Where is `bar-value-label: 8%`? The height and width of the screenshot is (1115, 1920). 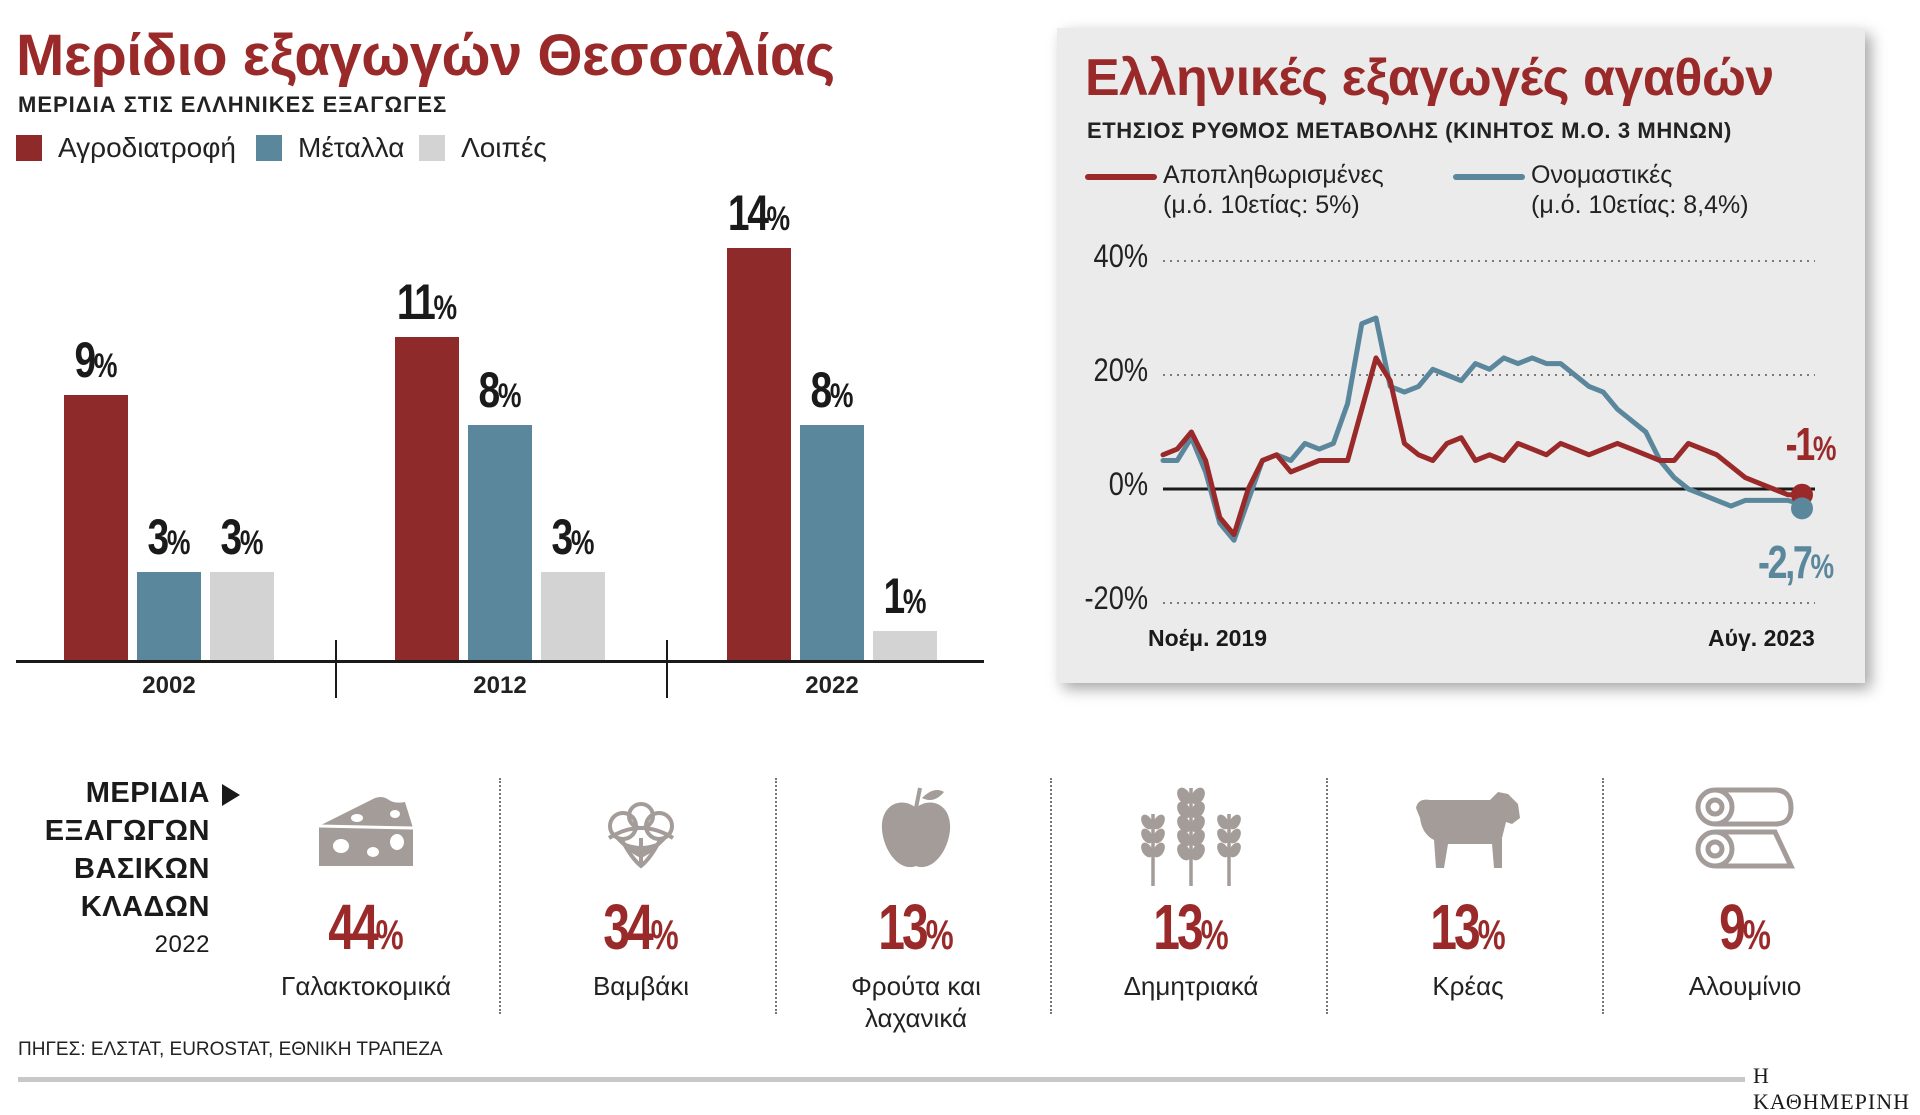 bar-value-label: 8% is located at coordinates (832, 390).